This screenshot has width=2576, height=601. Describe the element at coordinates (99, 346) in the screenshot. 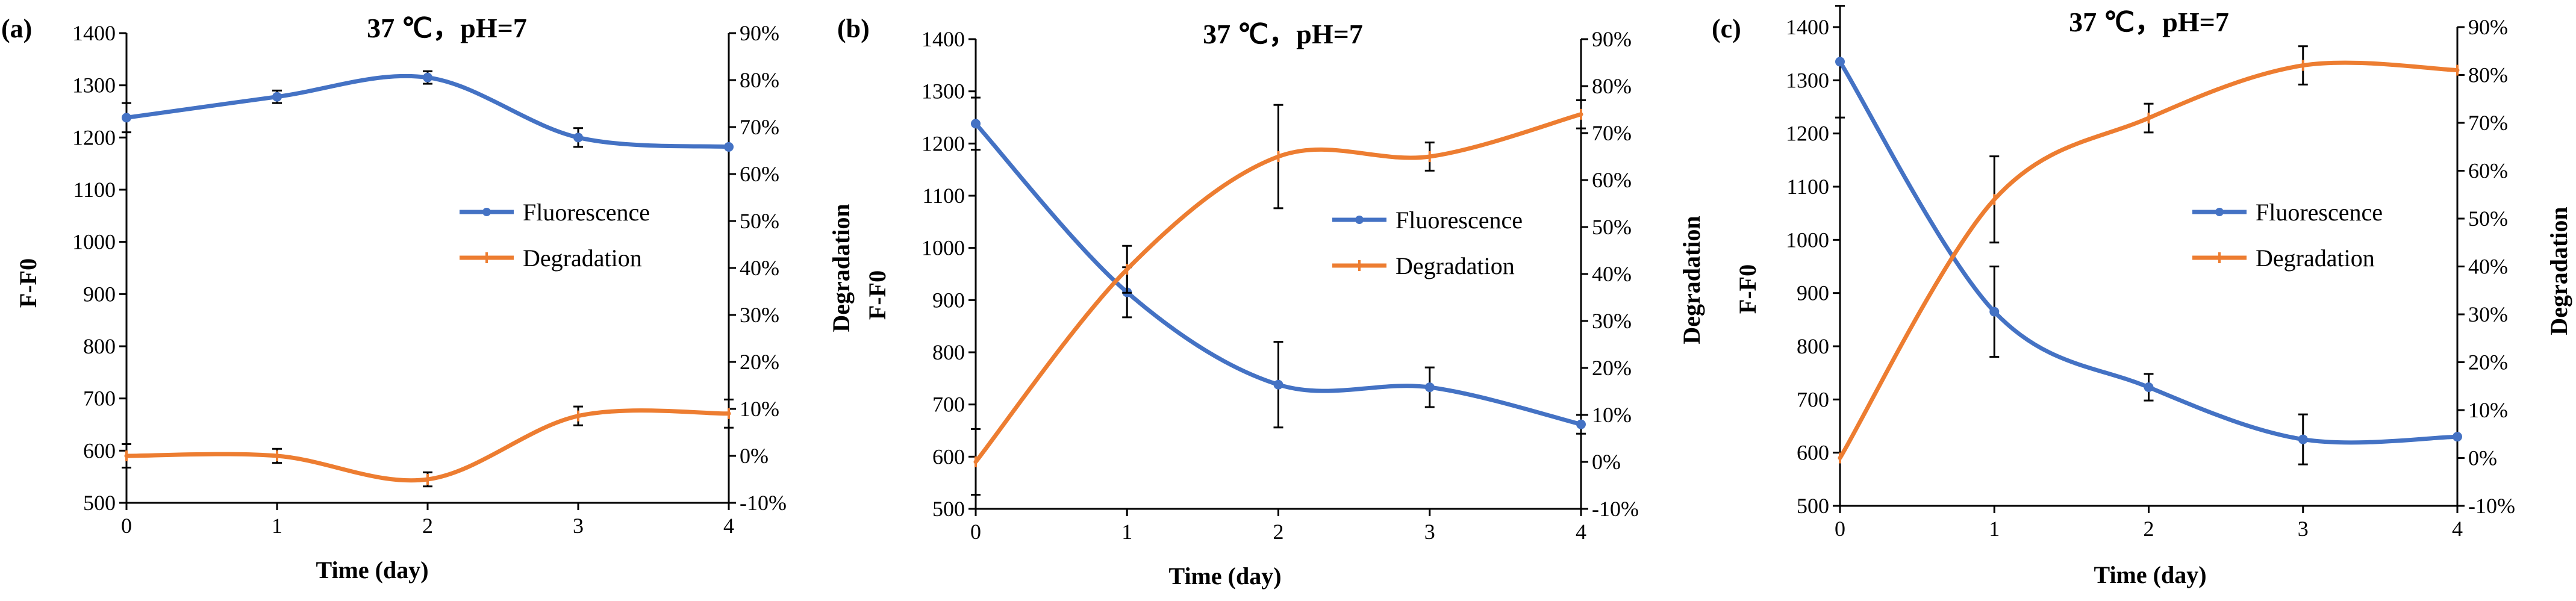

I see `y-tick-label: 800` at that location.